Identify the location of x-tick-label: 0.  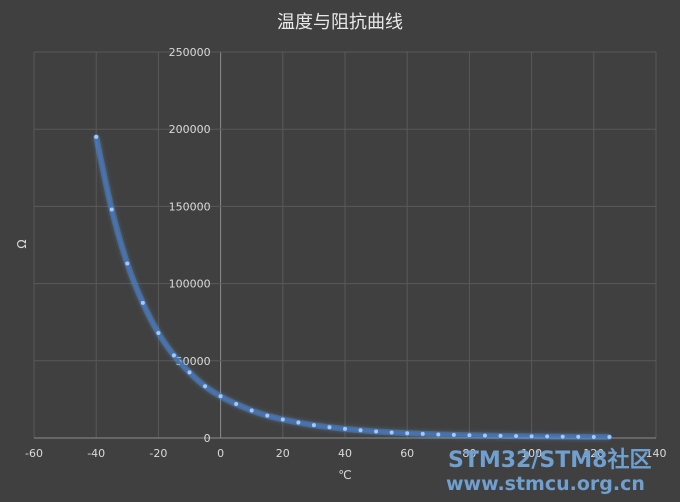
(220, 453).